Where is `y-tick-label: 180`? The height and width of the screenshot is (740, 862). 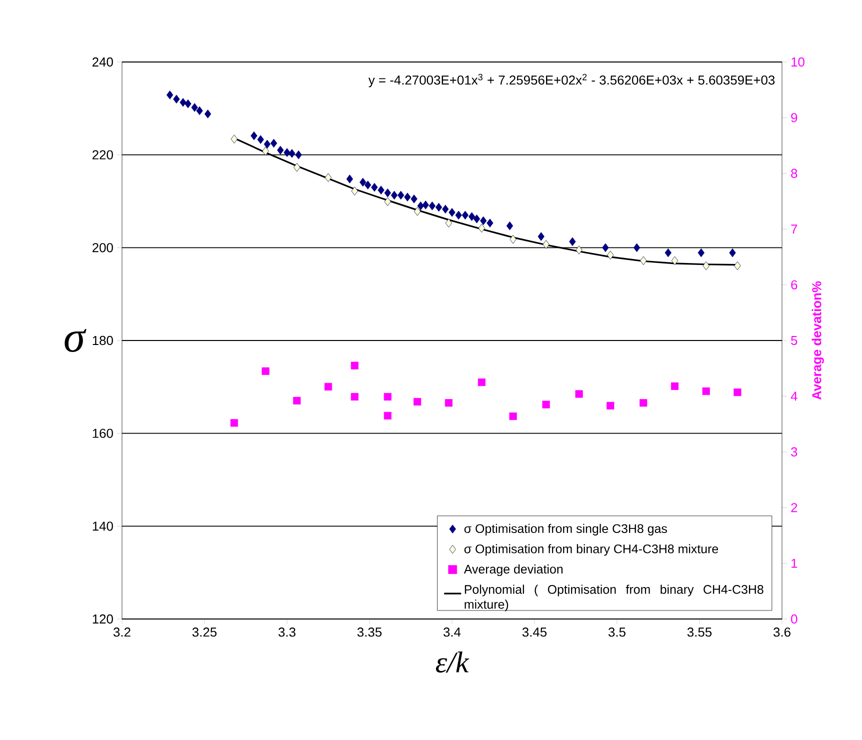 y-tick-label: 180 is located at coordinates (102, 341).